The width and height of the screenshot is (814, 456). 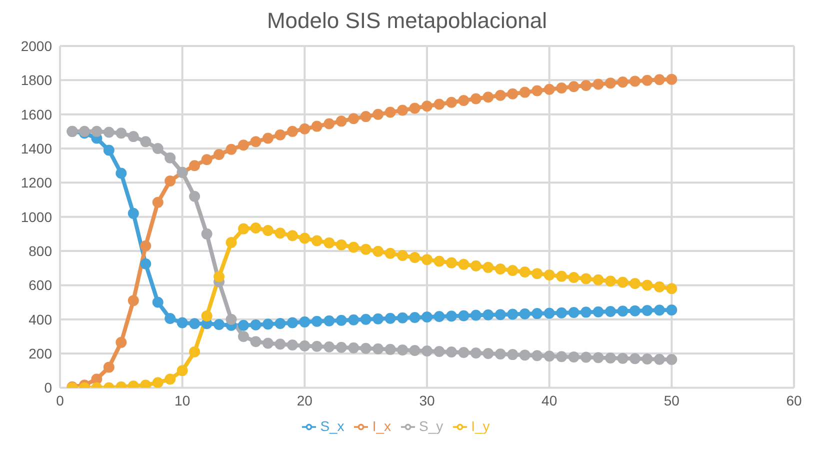 I want to click on legend-label: S_x, so click(x=332, y=426).